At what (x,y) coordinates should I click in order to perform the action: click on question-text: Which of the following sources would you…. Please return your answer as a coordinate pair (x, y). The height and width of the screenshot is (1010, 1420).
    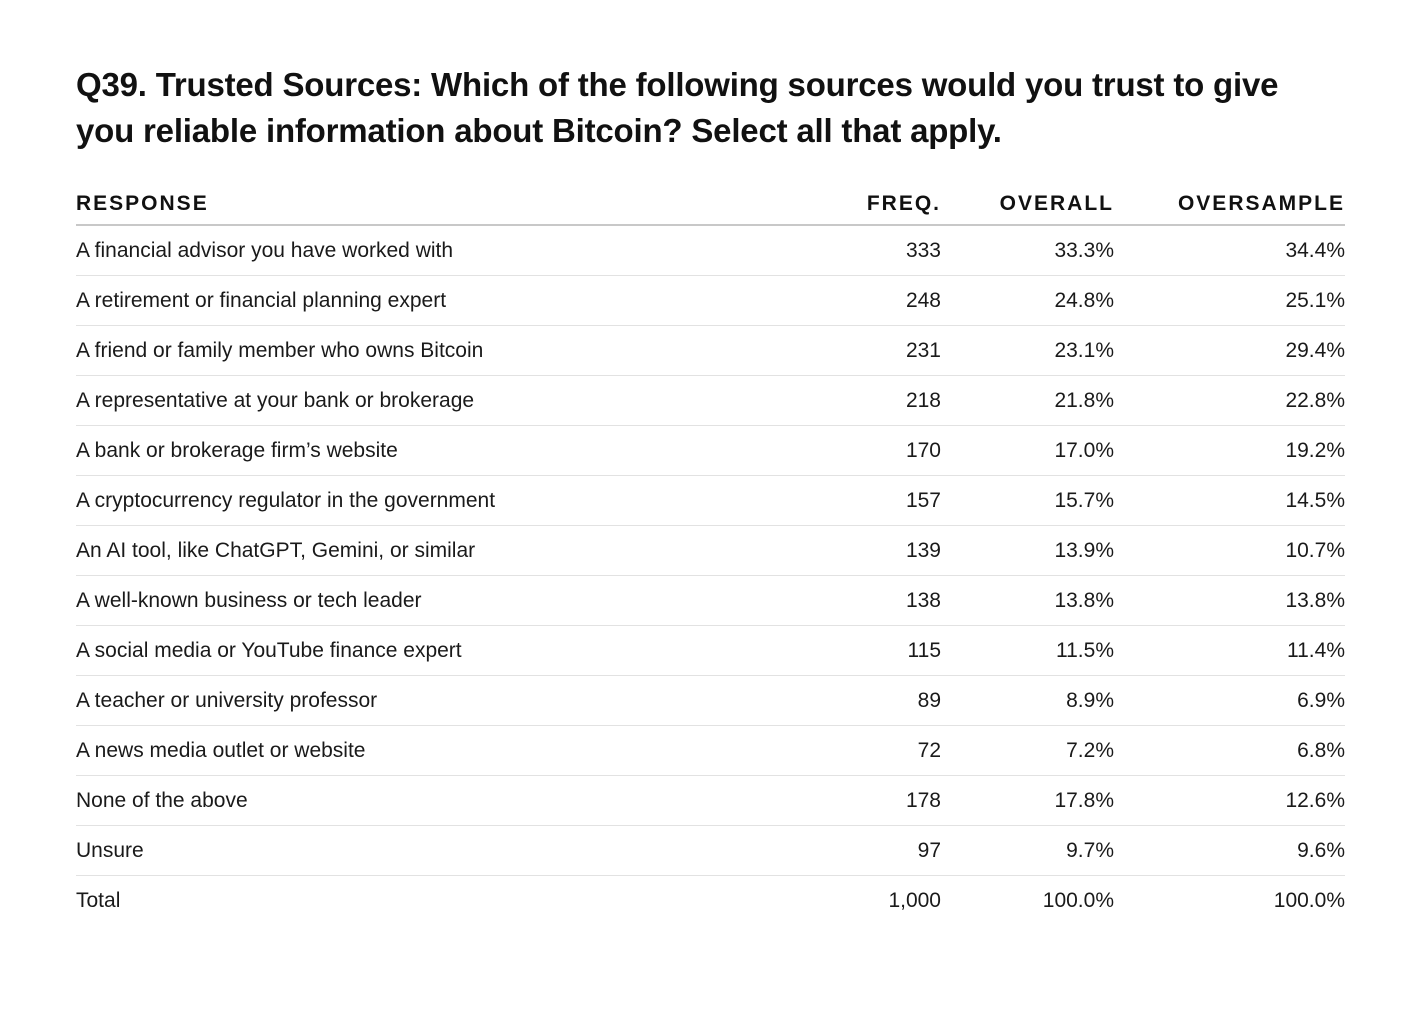
    Looking at the image, I should click on (677, 107).